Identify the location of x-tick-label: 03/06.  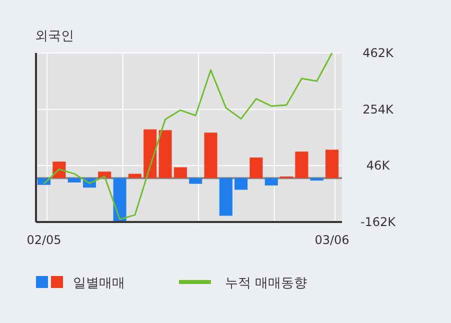
(332, 240).